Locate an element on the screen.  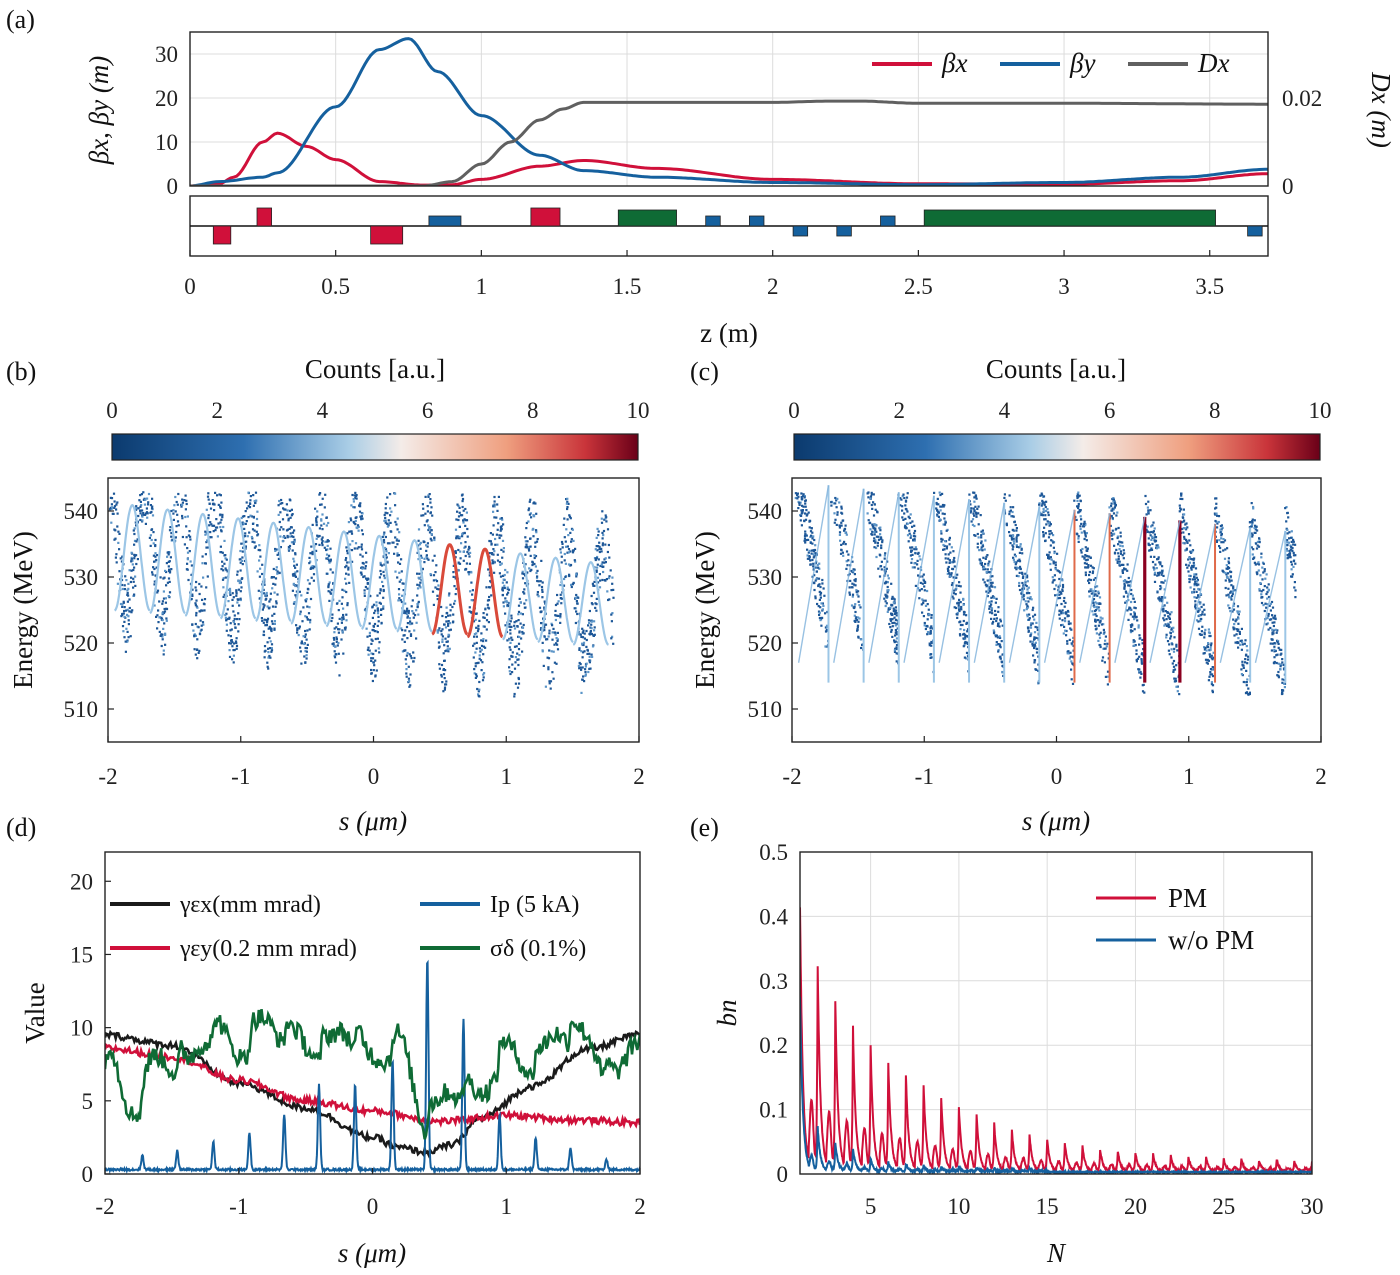
bunch-curve is located at coordinates (167, 561).